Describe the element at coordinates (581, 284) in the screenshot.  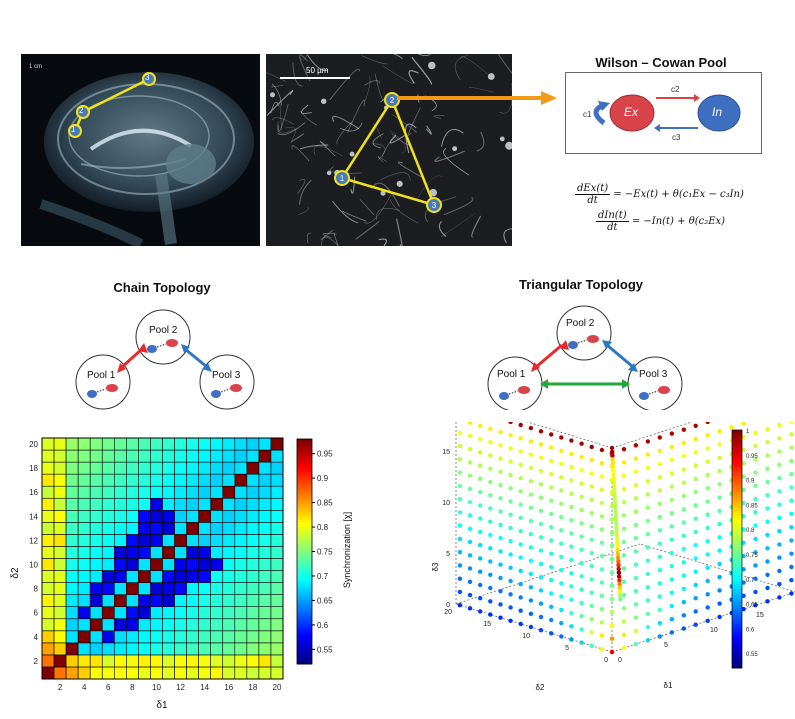
I see `triangular-title: Triangular Topology` at that location.